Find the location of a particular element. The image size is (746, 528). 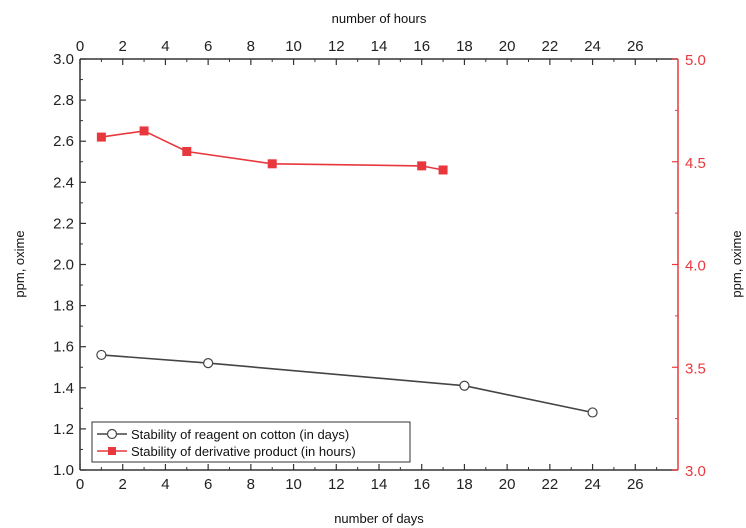

x-bottom-tick-label: 20 is located at coordinates (507, 484).